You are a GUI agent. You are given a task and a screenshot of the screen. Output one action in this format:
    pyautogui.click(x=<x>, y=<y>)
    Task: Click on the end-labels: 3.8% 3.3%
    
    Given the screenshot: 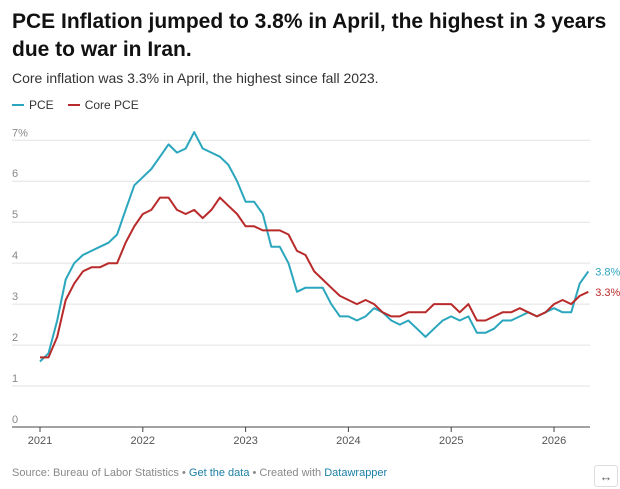 What is the action you would take?
    pyautogui.click(x=607, y=282)
    